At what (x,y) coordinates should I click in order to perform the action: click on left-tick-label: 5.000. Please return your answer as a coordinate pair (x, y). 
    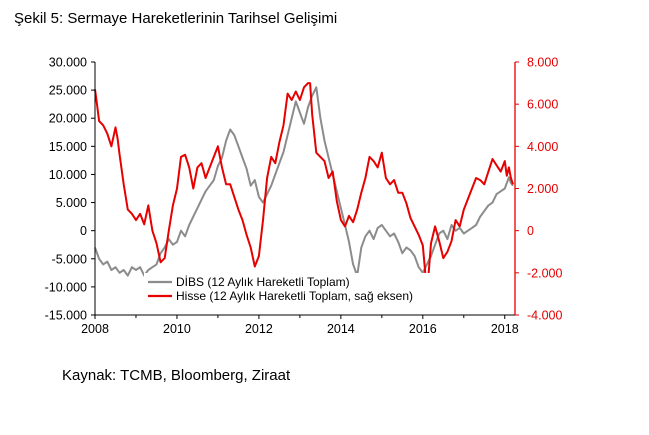
    Looking at the image, I should click on (71, 203).